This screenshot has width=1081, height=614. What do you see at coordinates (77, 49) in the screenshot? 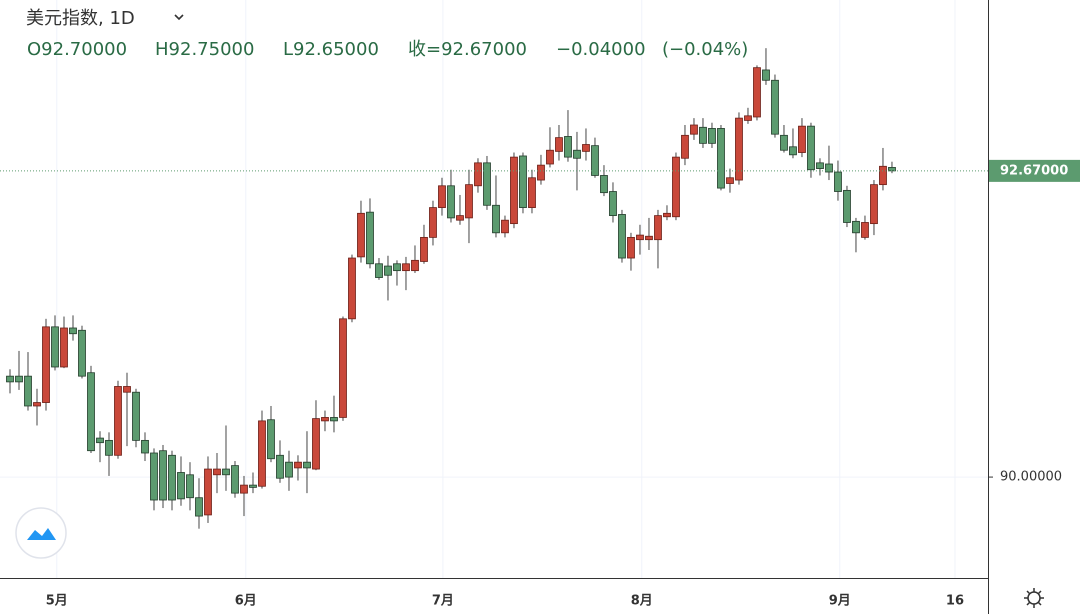
I see `ohlc-value: O92.70000` at bounding box center [77, 49].